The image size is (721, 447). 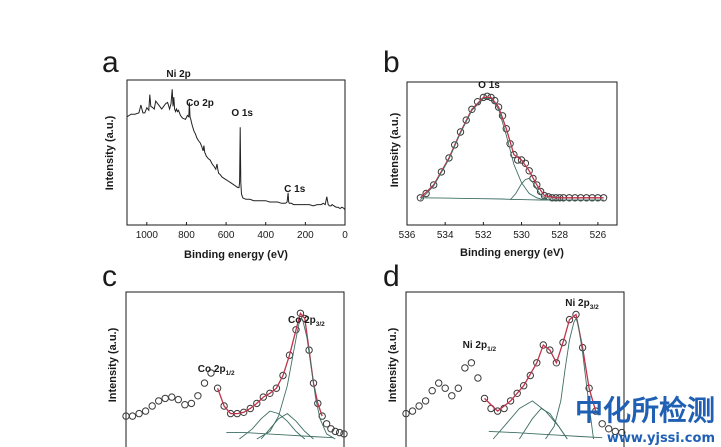 I want to click on panel-c-letter: c, so click(x=109, y=276).